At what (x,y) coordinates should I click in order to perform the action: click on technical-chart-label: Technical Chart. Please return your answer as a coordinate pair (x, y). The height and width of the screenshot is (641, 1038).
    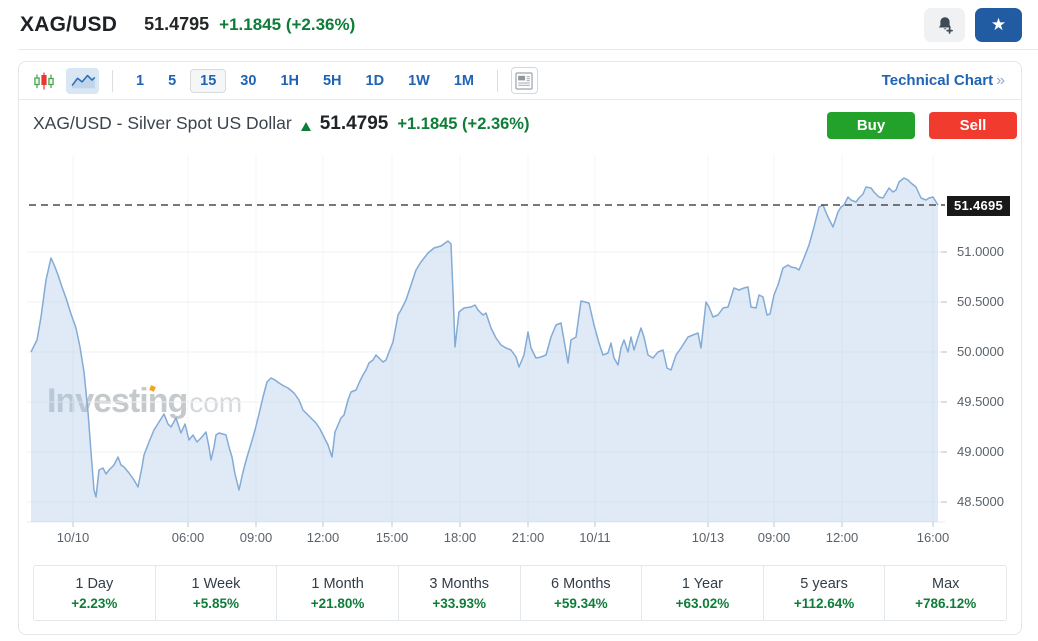
    Looking at the image, I should click on (937, 80).